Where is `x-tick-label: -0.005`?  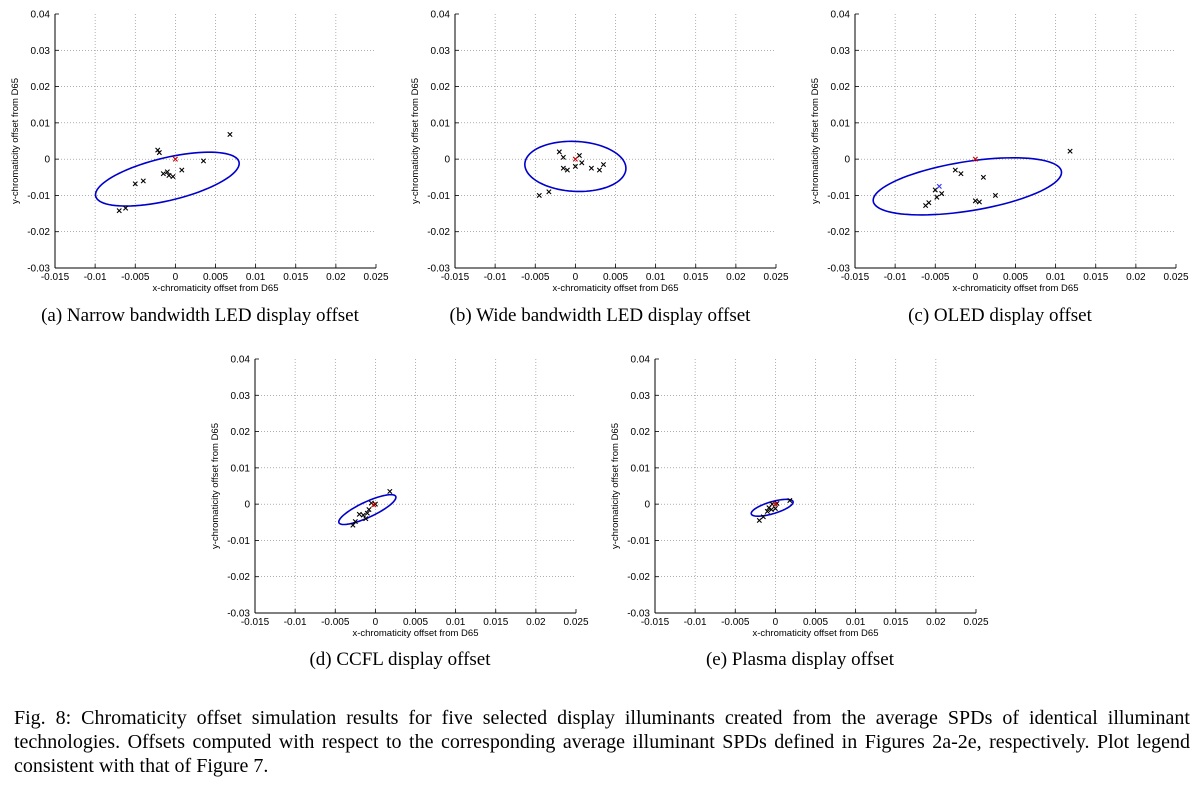 x-tick-label: -0.005 is located at coordinates (535, 277).